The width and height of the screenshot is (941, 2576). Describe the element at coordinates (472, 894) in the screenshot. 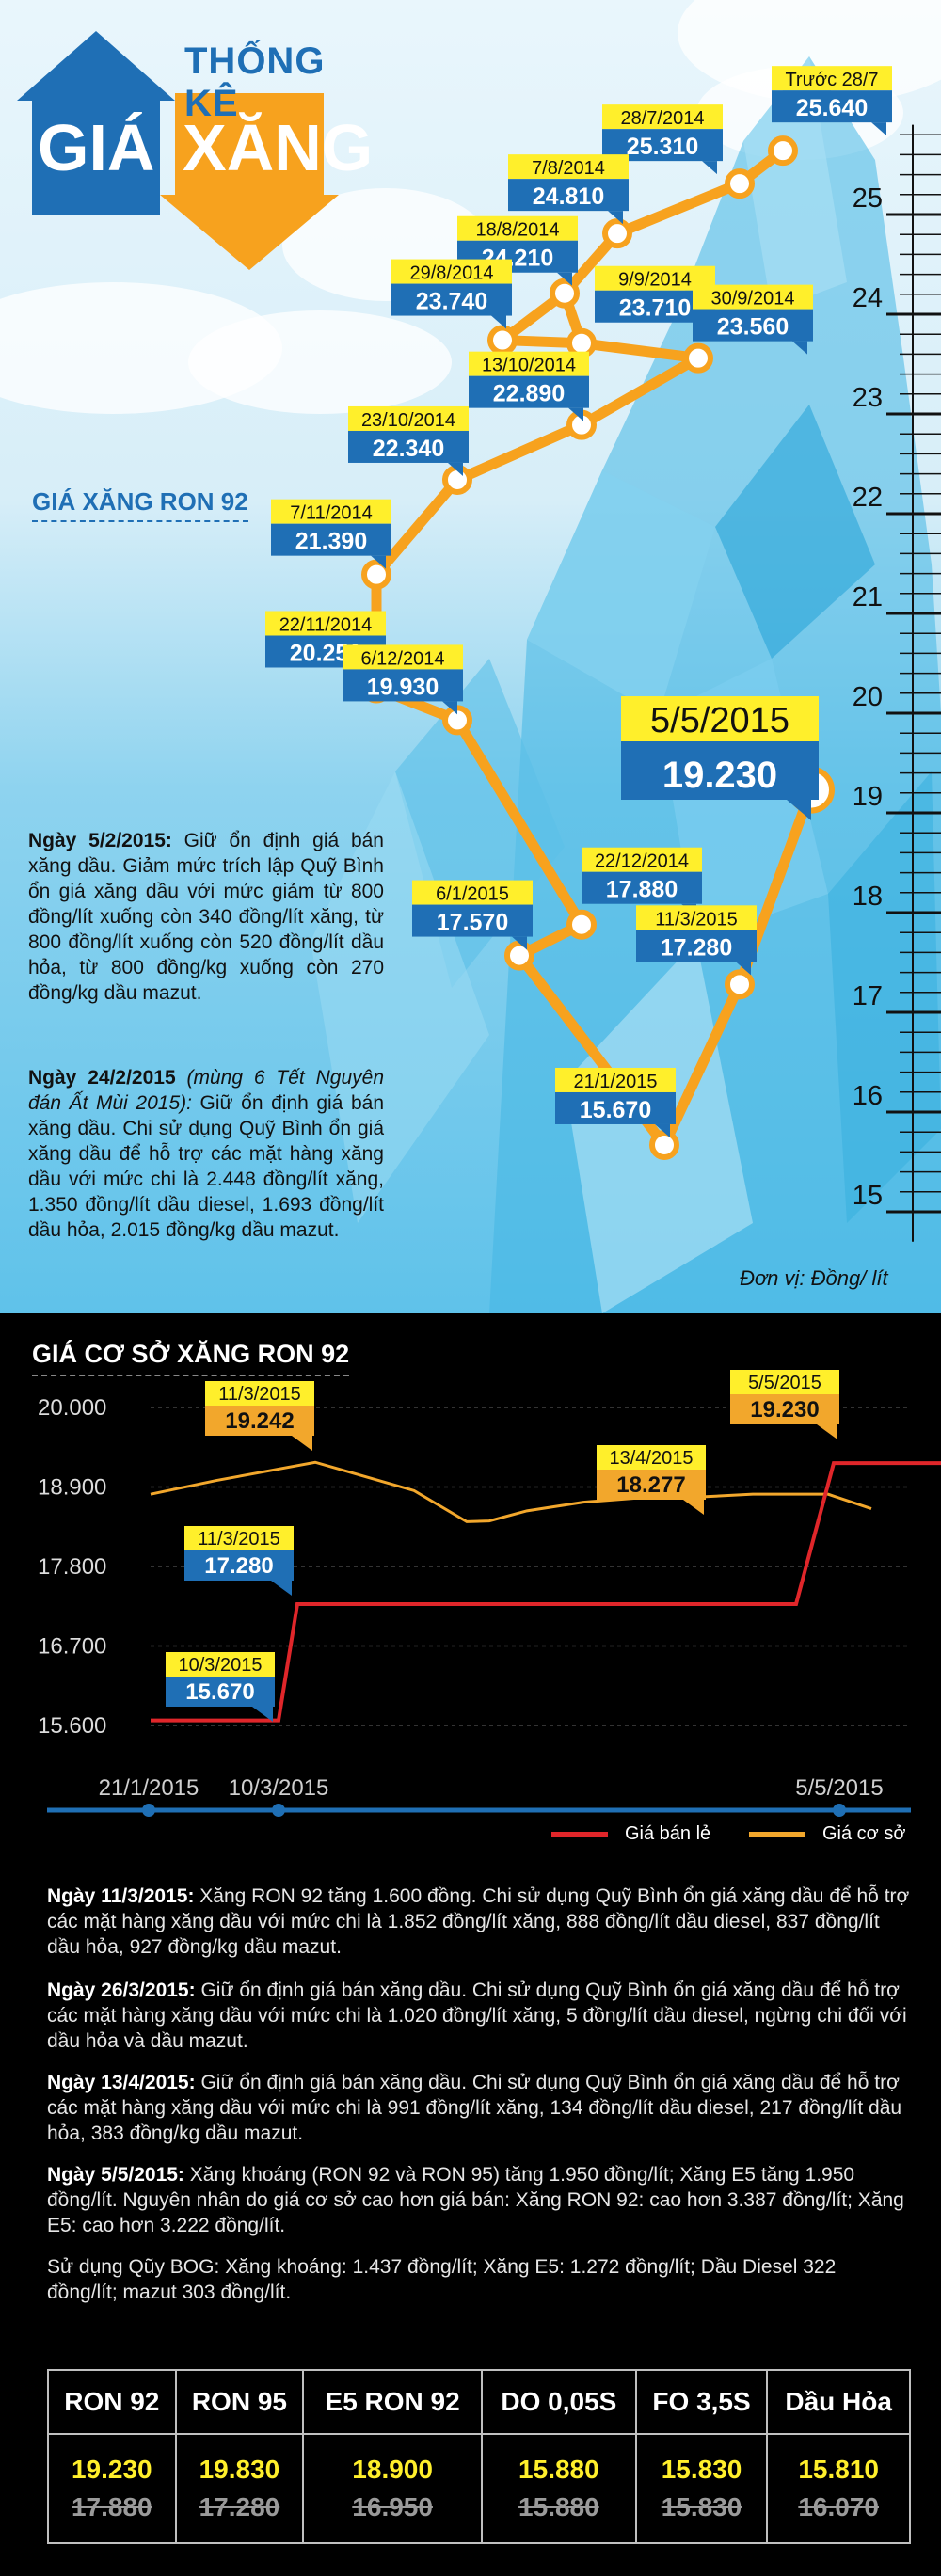

I see `point-date-label: 6/1/2015` at that location.